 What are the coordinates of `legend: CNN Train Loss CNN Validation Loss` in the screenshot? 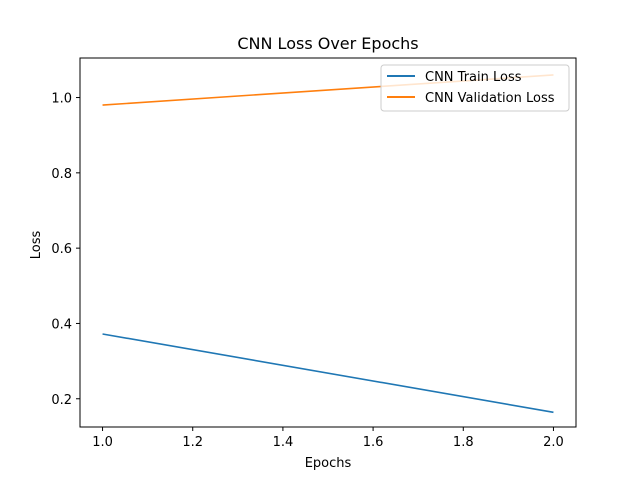 It's located at (475, 88).